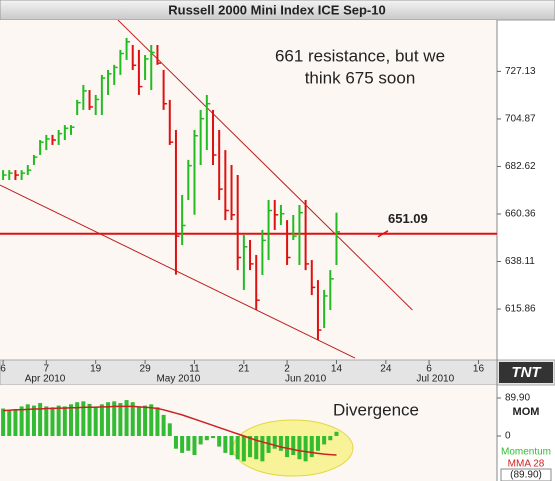 The width and height of the screenshot is (555, 481). What do you see at coordinates (408, 218) in the screenshot?
I see `level-label: 651.09` at bounding box center [408, 218].